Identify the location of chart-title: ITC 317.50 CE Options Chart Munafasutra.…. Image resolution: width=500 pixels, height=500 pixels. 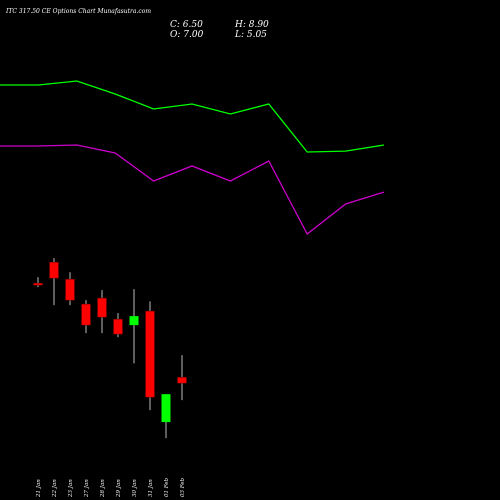
(78, 11).